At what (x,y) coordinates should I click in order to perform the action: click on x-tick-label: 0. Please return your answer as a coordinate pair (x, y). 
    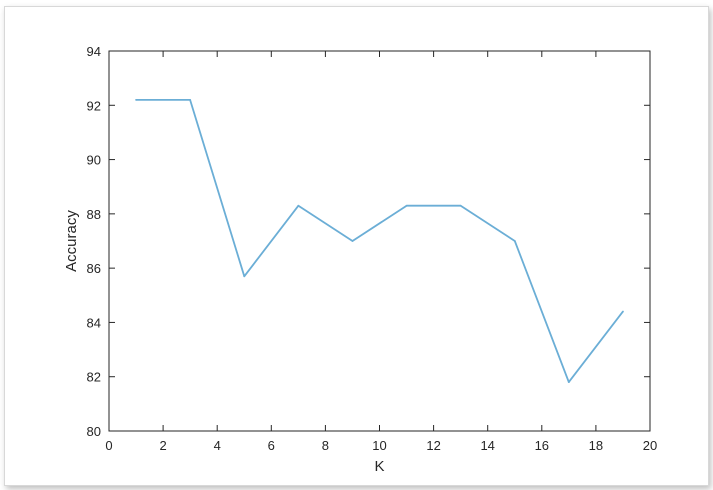
    Looking at the image, I should click on (108, 445).